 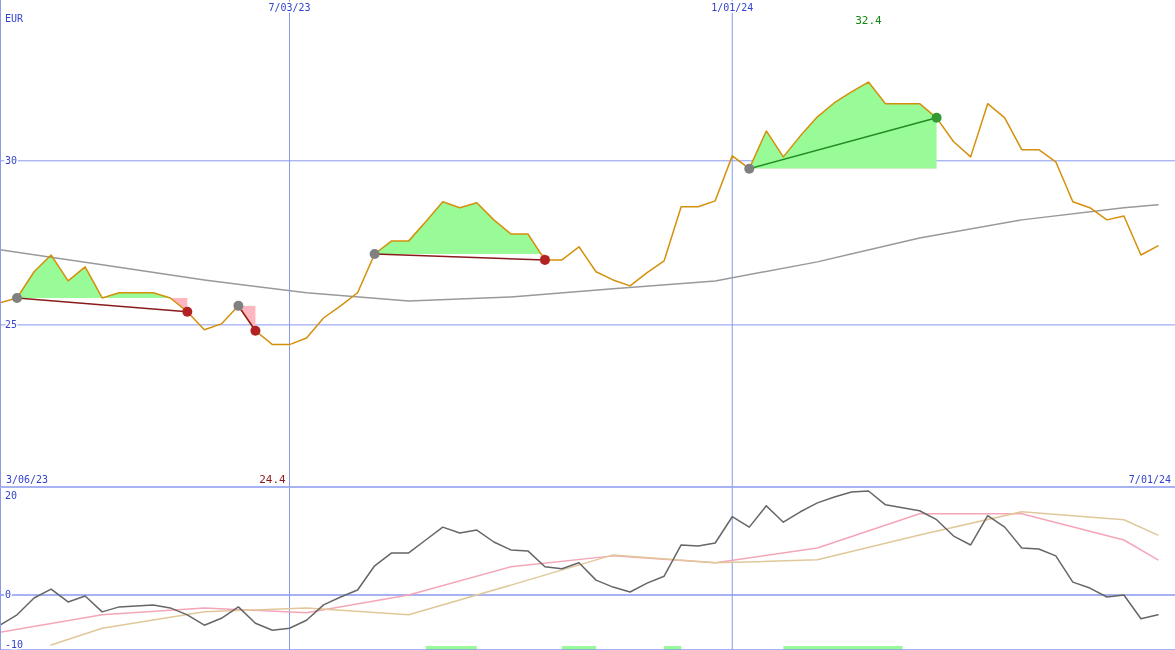 I want to click on annotation: 24.4, so click(x=273, y=479).